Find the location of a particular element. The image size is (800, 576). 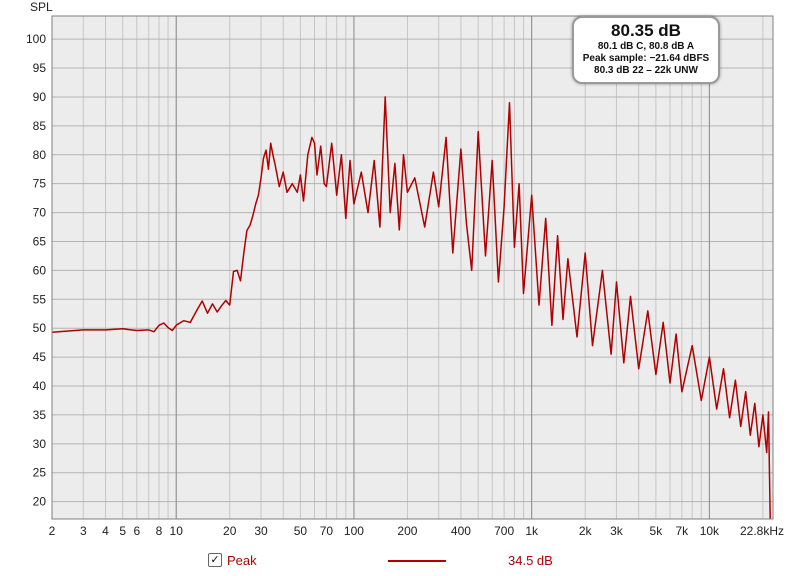

x-tick-label: 3 is located at coordinates (83, 531).